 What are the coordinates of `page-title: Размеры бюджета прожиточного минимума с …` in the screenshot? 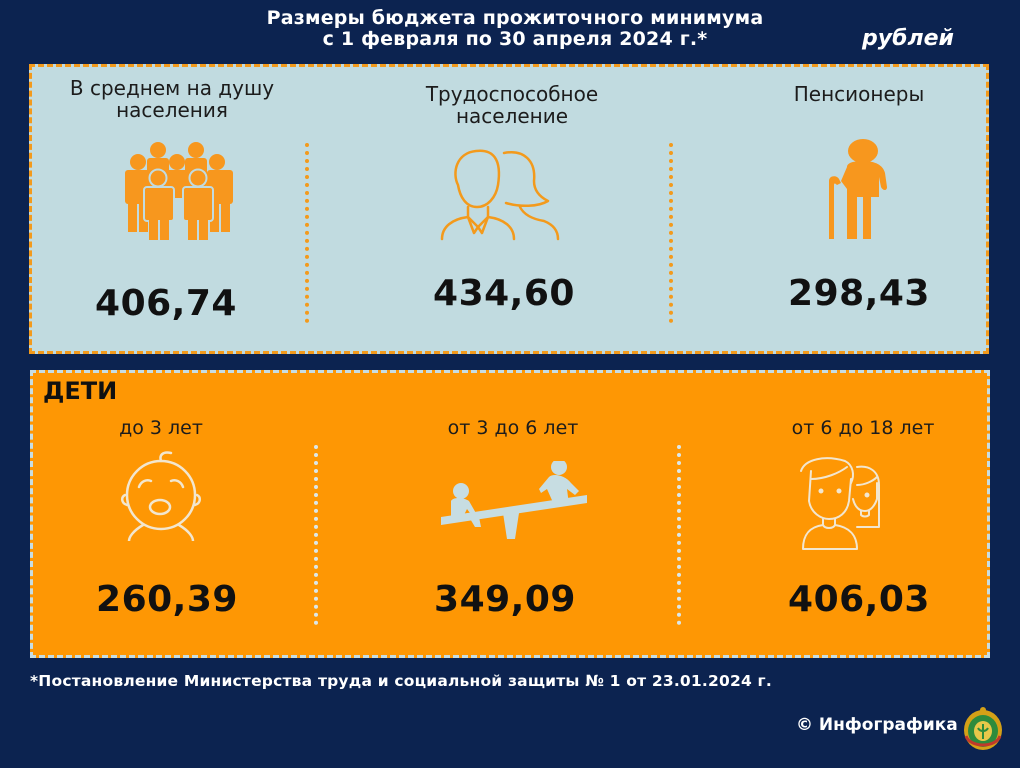 It's located at (515, 29).